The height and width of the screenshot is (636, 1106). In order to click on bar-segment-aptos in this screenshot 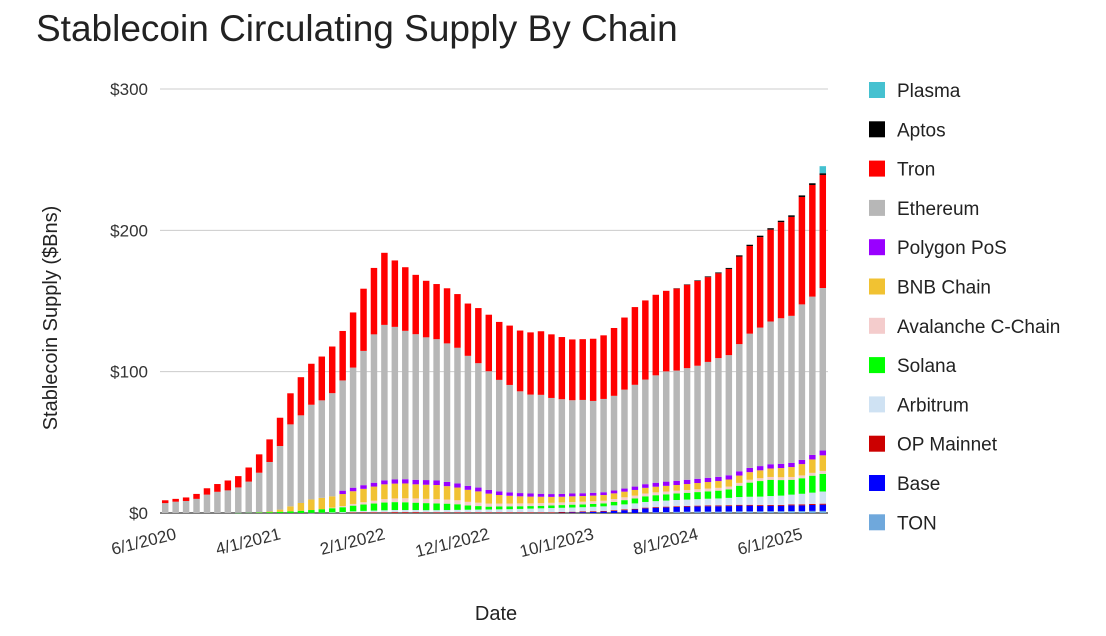, I will do `click(802, 196)`.